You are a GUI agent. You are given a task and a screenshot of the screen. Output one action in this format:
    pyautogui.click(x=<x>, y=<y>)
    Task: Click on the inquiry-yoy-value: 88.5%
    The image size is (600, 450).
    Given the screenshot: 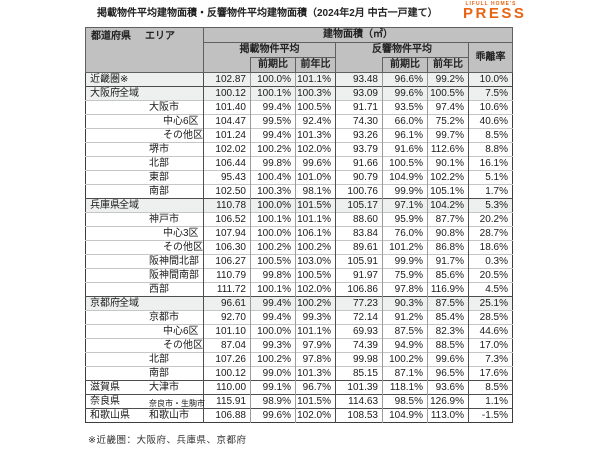 What is the action you would take?
    pyautogui.click(x=448, y=345)
    